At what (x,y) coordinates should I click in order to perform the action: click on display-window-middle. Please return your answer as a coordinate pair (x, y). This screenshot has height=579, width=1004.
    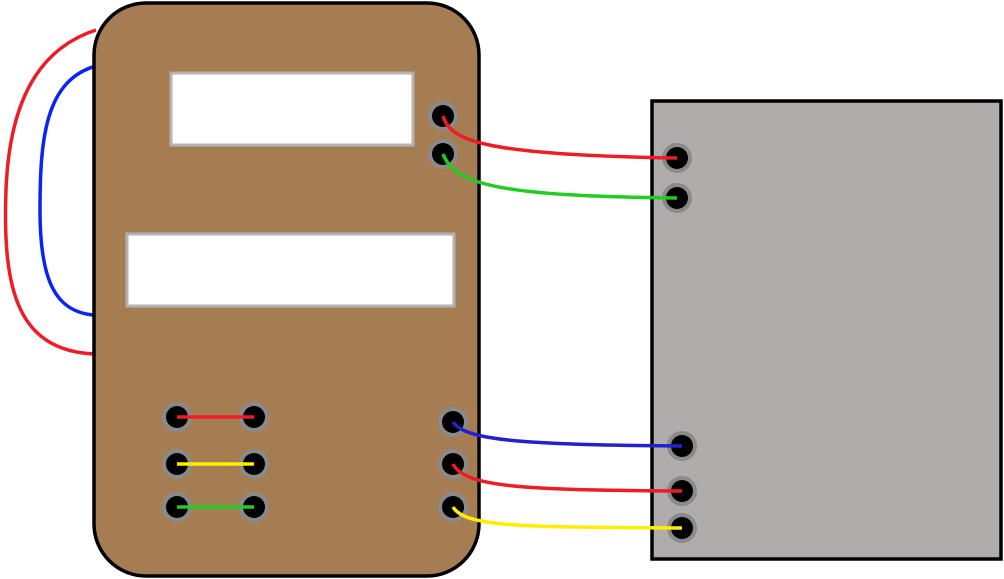
    Looking at the image, I should click on (290, 270).